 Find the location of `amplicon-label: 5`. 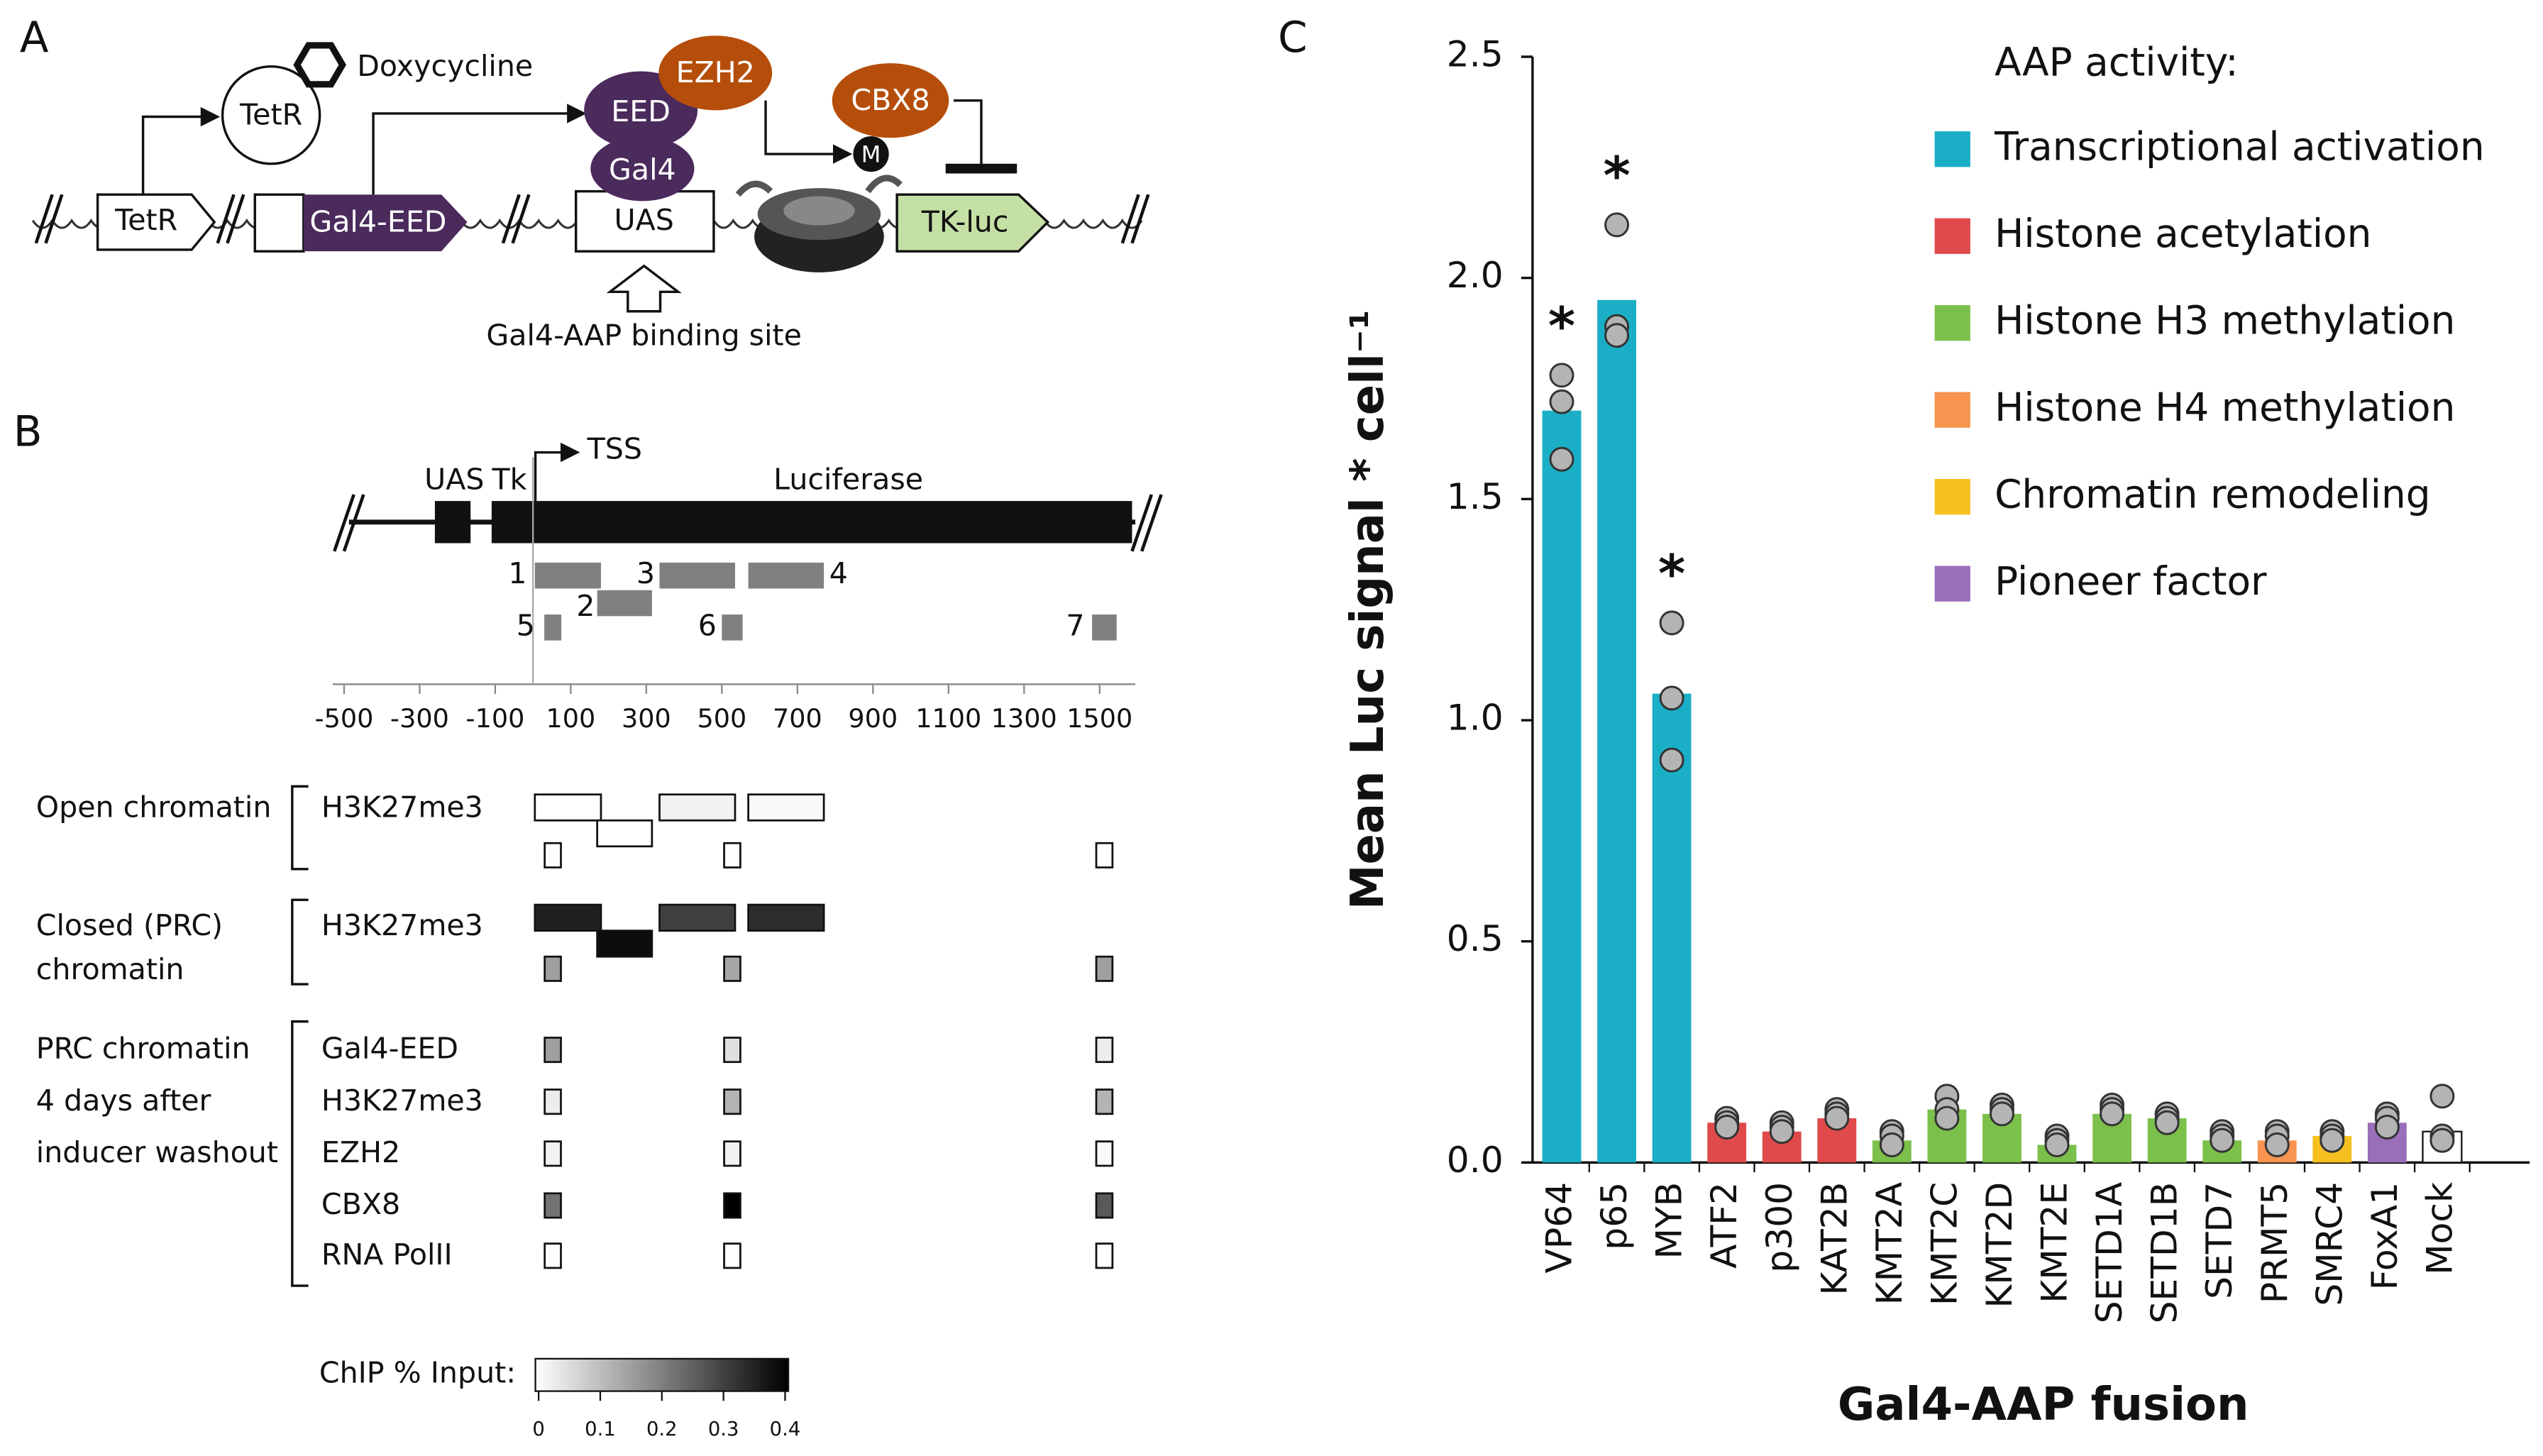

amplicon-label: 5 is located at coordinates (526, 625).